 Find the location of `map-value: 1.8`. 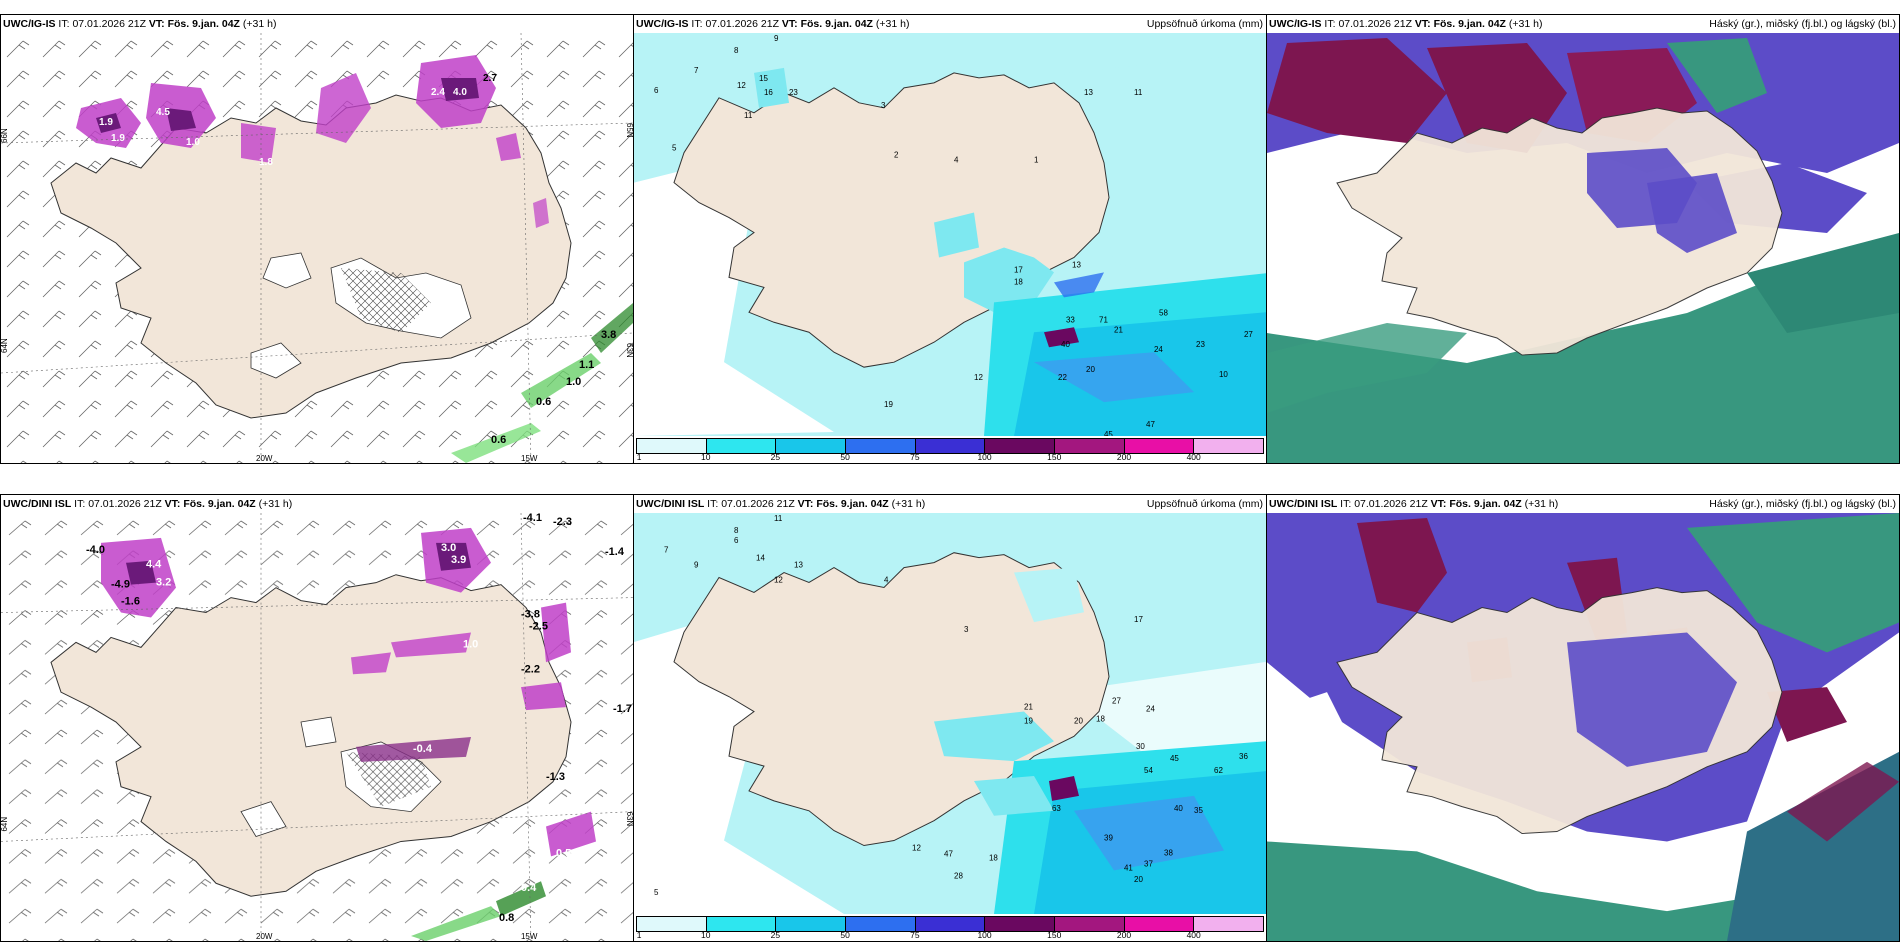

map-value: 1.8 is located at coordinates (266, 162).